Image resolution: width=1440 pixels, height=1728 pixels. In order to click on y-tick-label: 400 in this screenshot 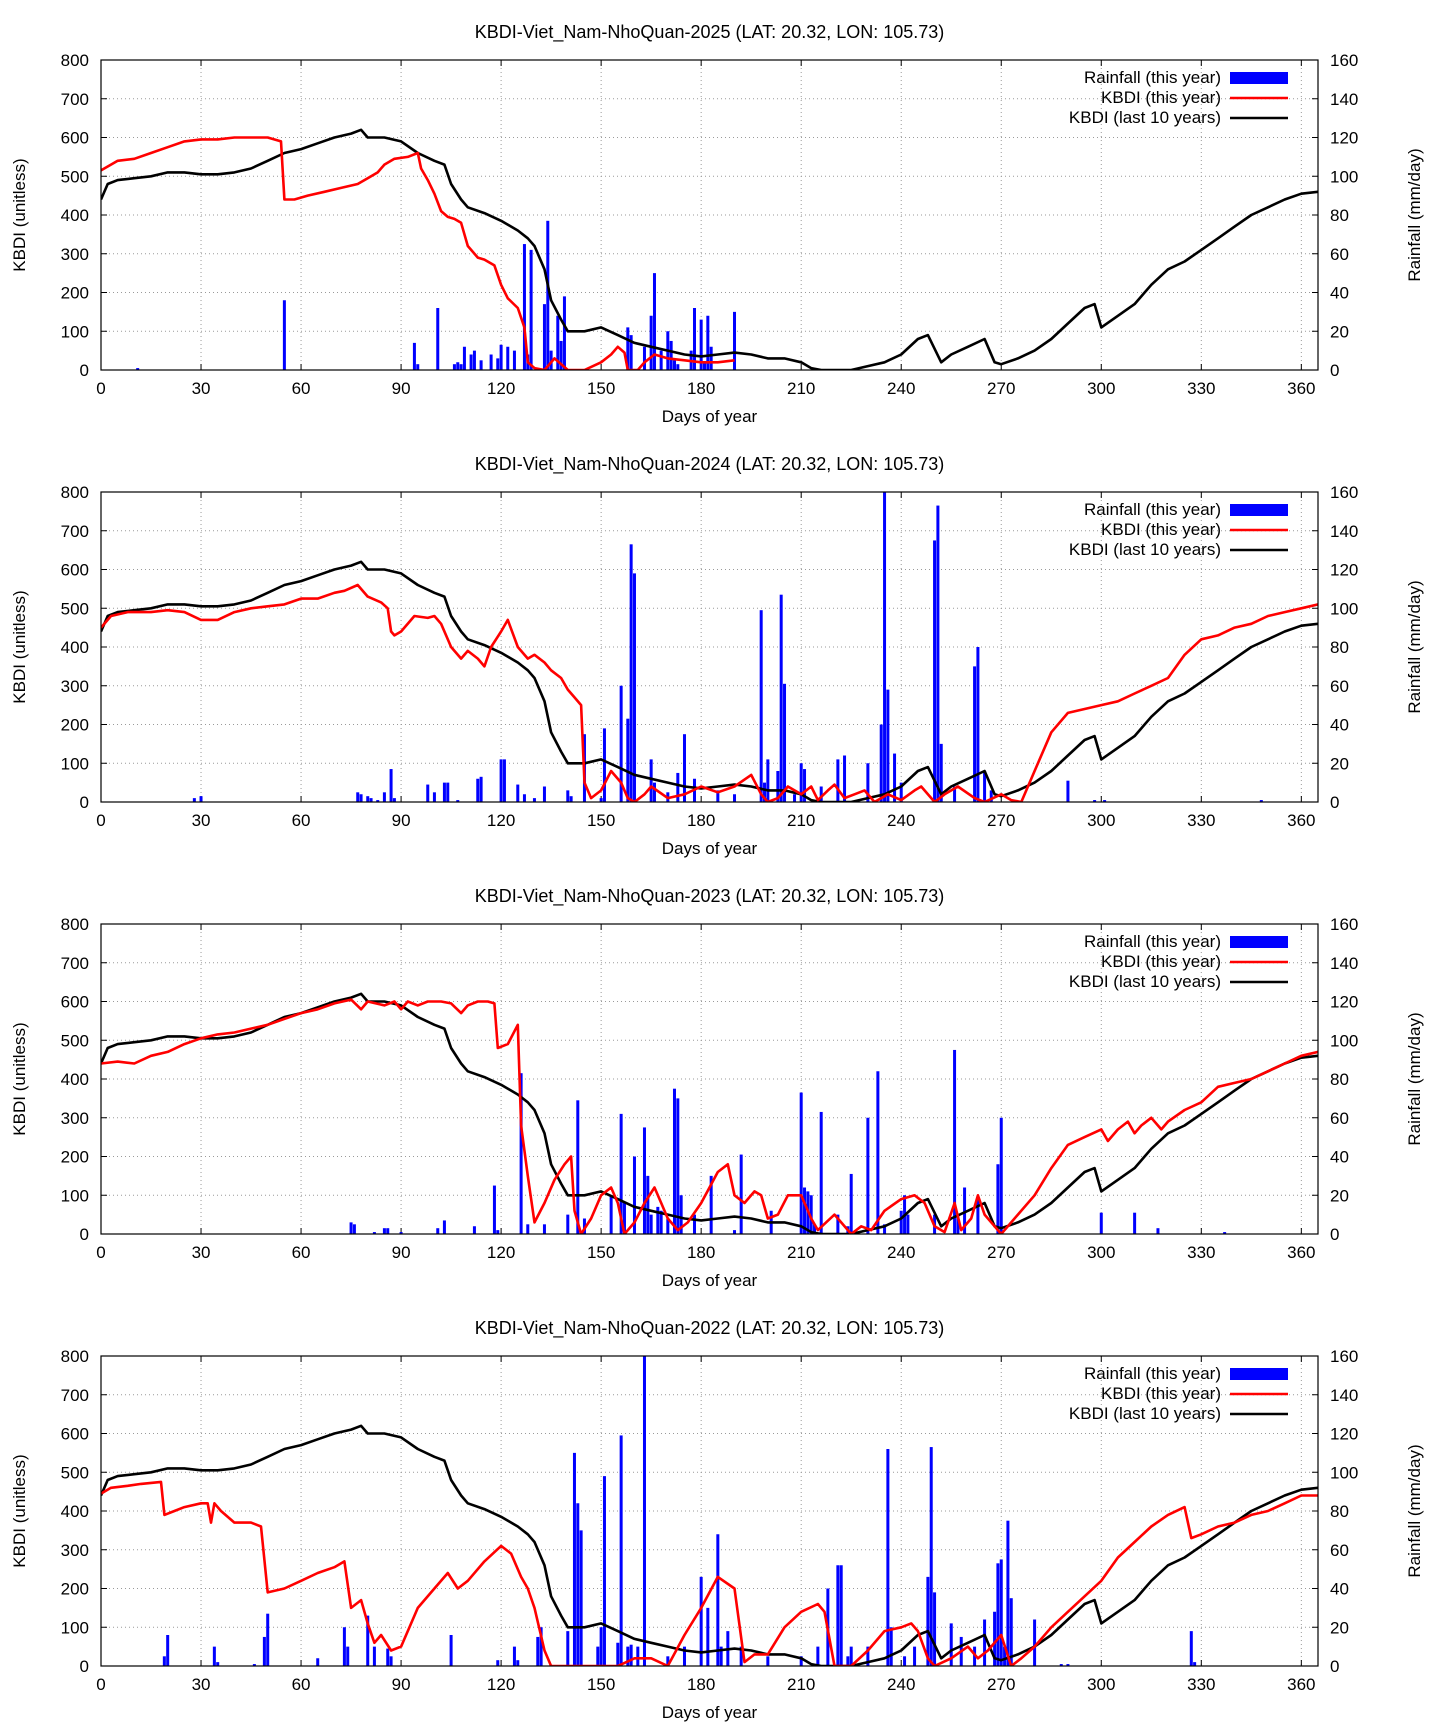, I will do `click(75, 215)`.